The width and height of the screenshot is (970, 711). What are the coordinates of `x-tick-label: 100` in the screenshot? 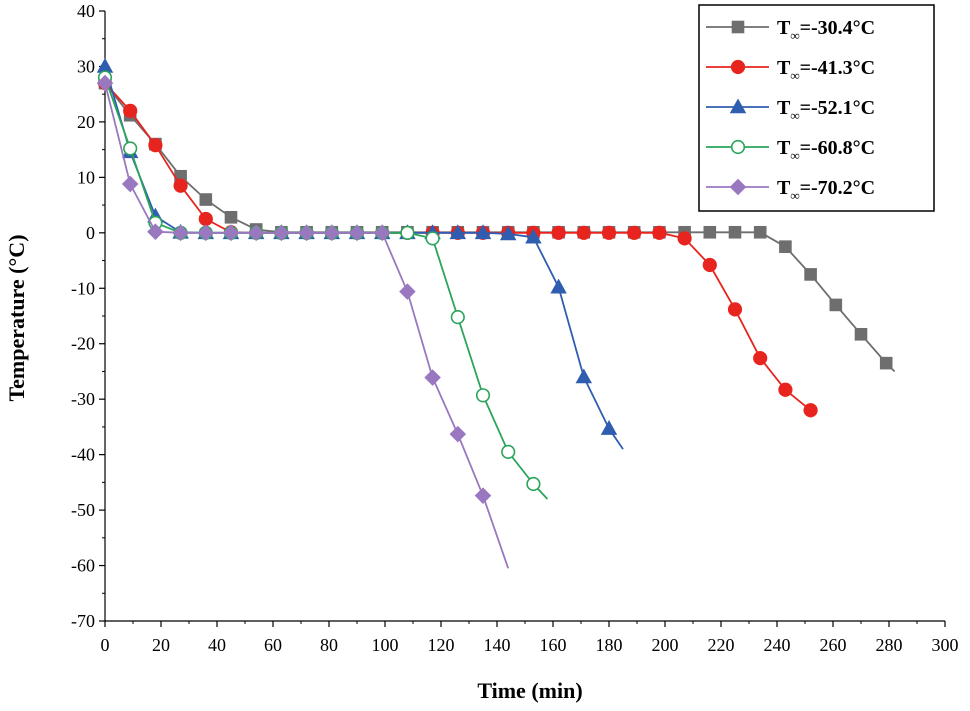 It's located at (385, 645).